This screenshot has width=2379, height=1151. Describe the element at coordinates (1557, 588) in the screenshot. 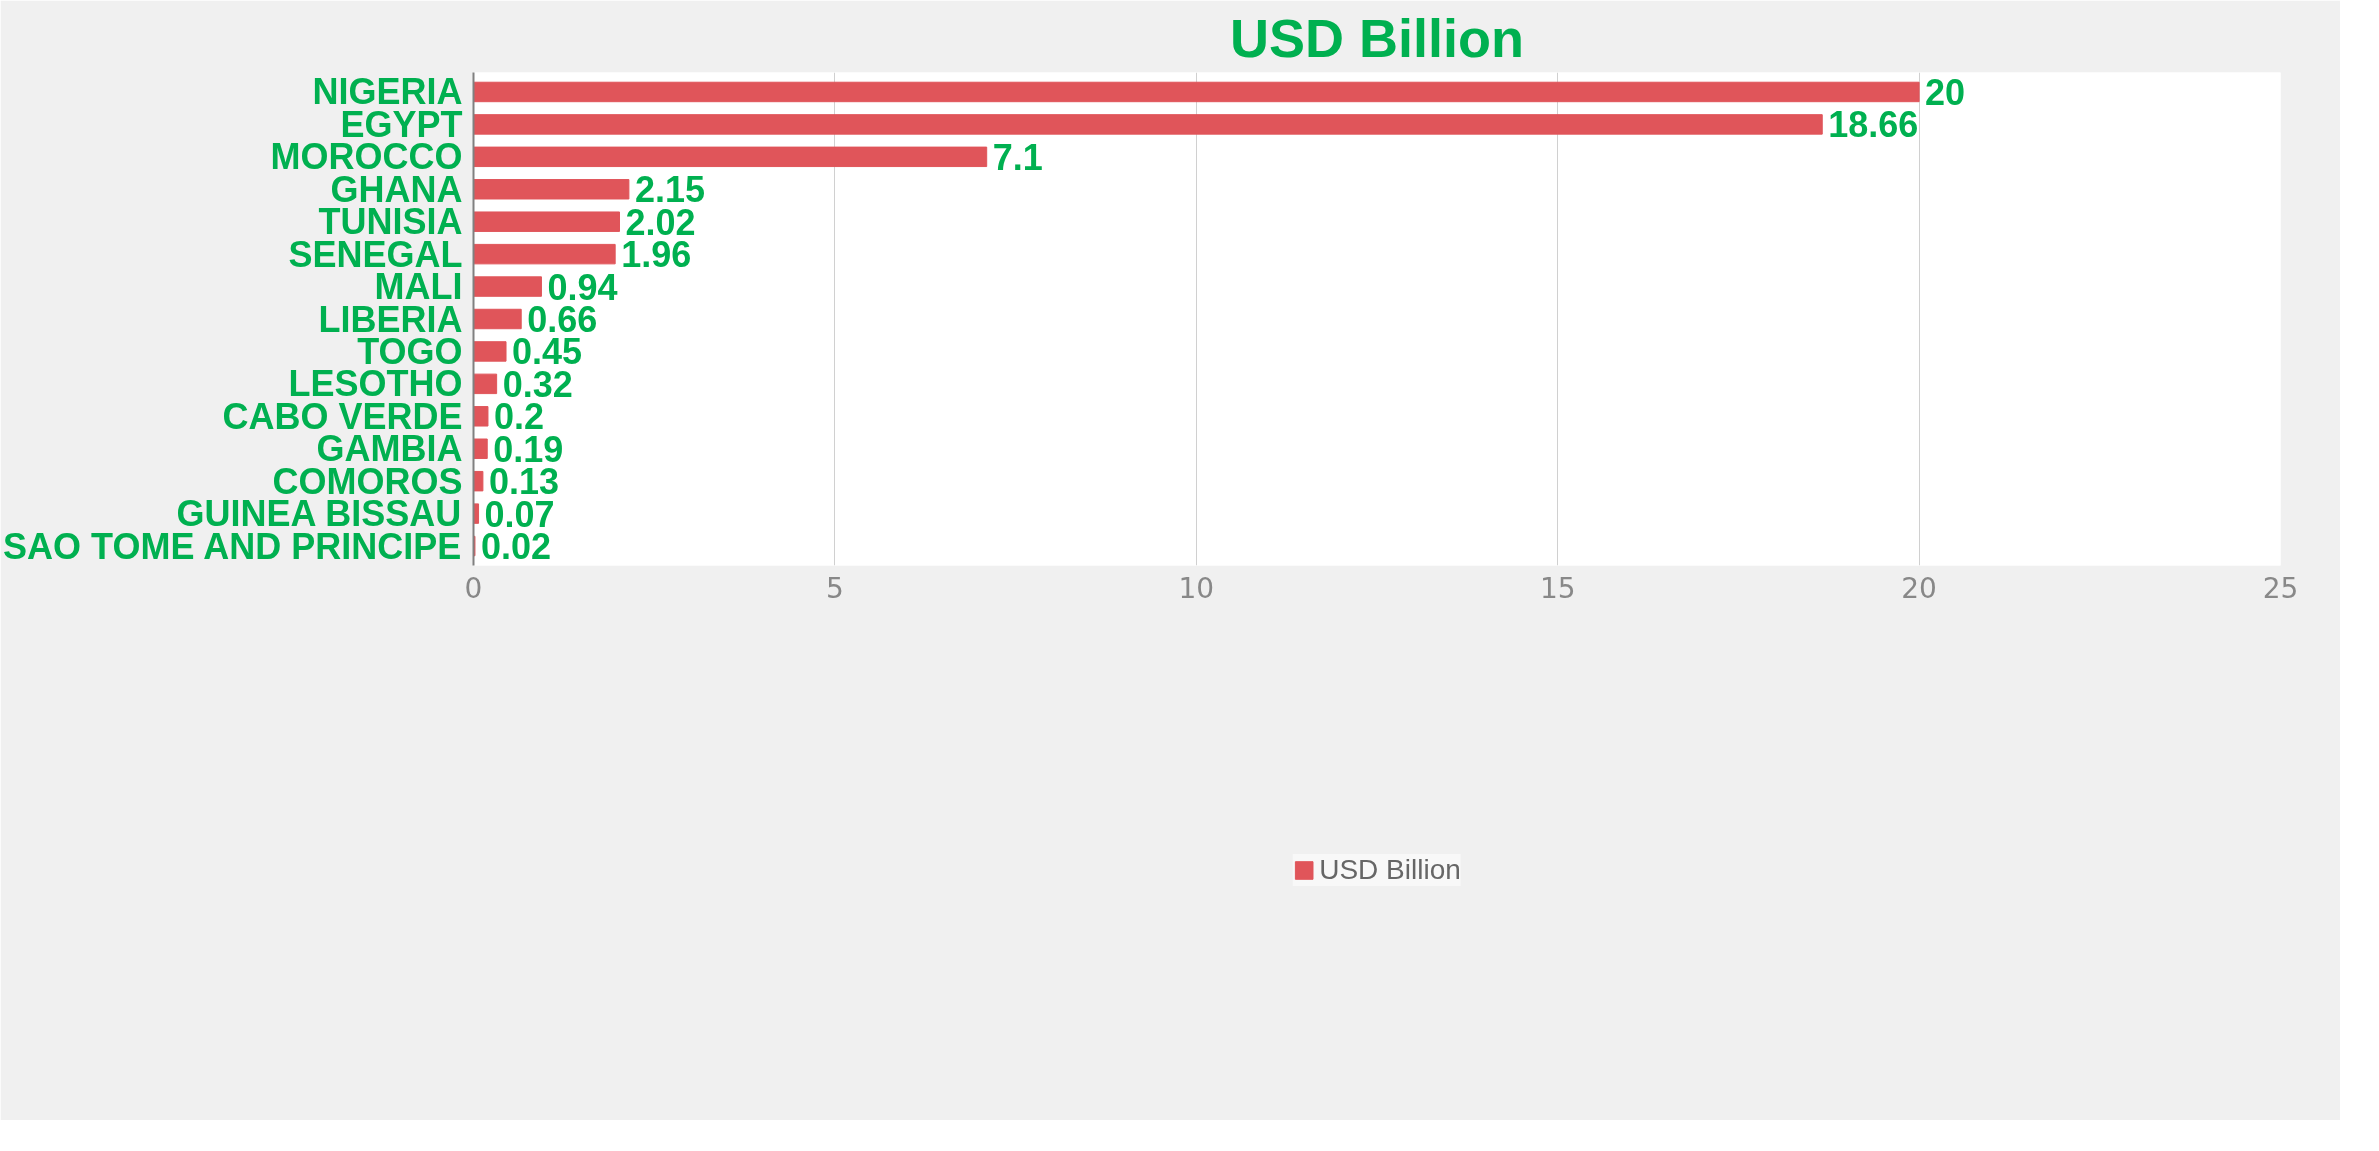

I see `x-tick-label: 15` at that location.